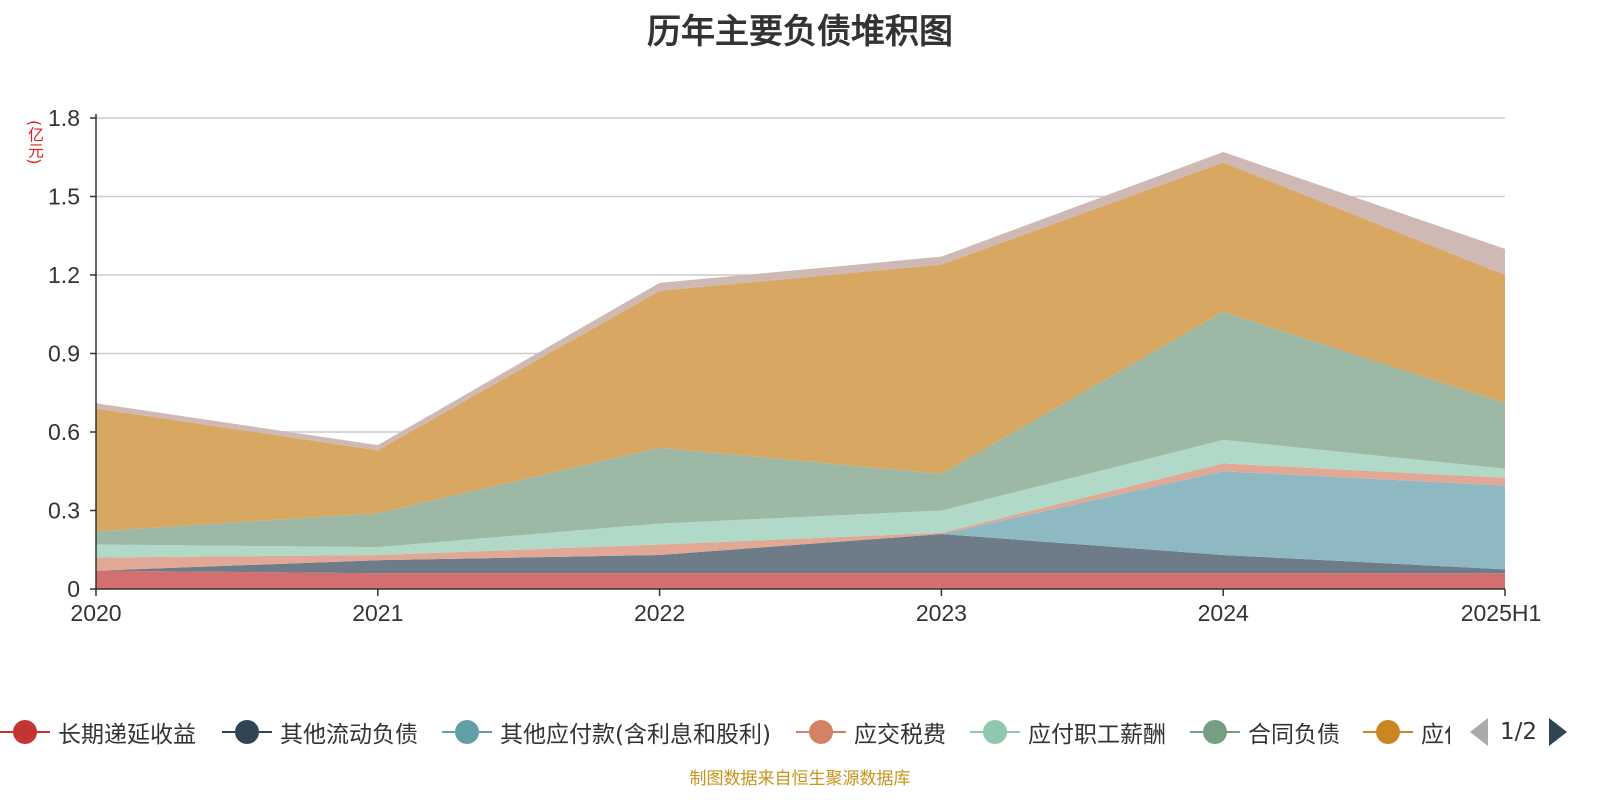 This screenshot has width=1600, height=800. I want to click on source-note: 制图数据来自恒生聚源数据库, so click(800, 779).